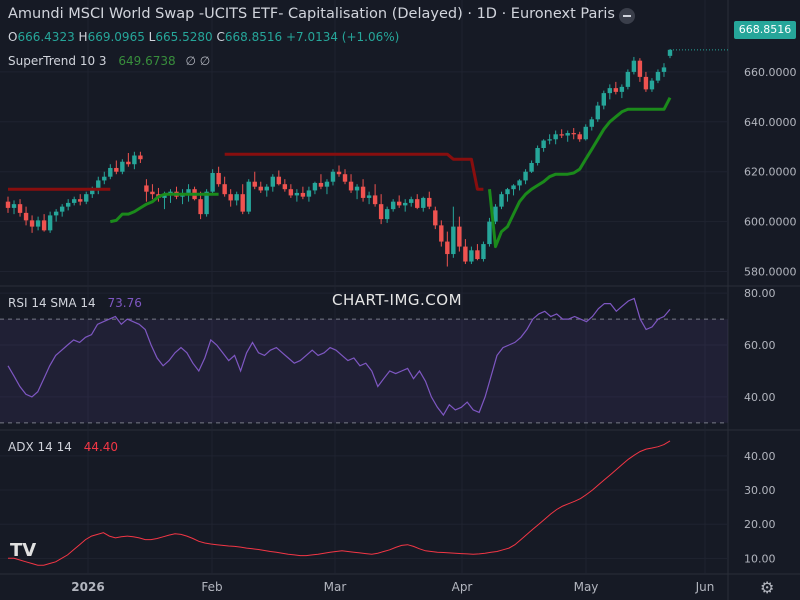 The height and width of the screenshot is (600, 800). I want to click on low-key: L, so click(152, 37).